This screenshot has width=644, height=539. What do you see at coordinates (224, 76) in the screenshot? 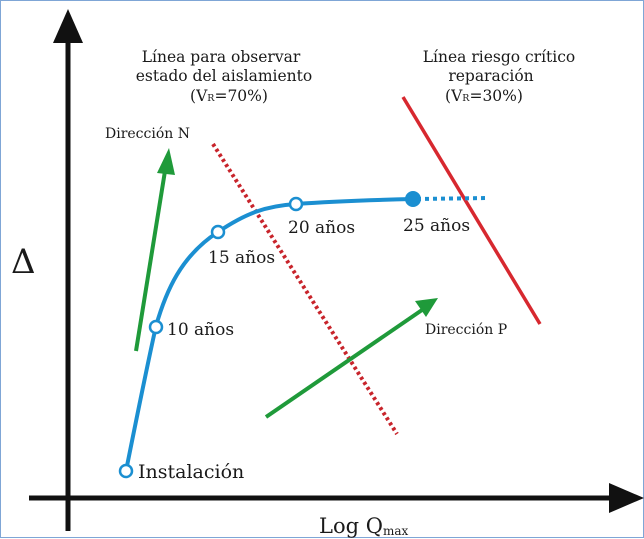
I see `observation-line-label-2: estado del aislamiento` at bounding box center [224, 76].